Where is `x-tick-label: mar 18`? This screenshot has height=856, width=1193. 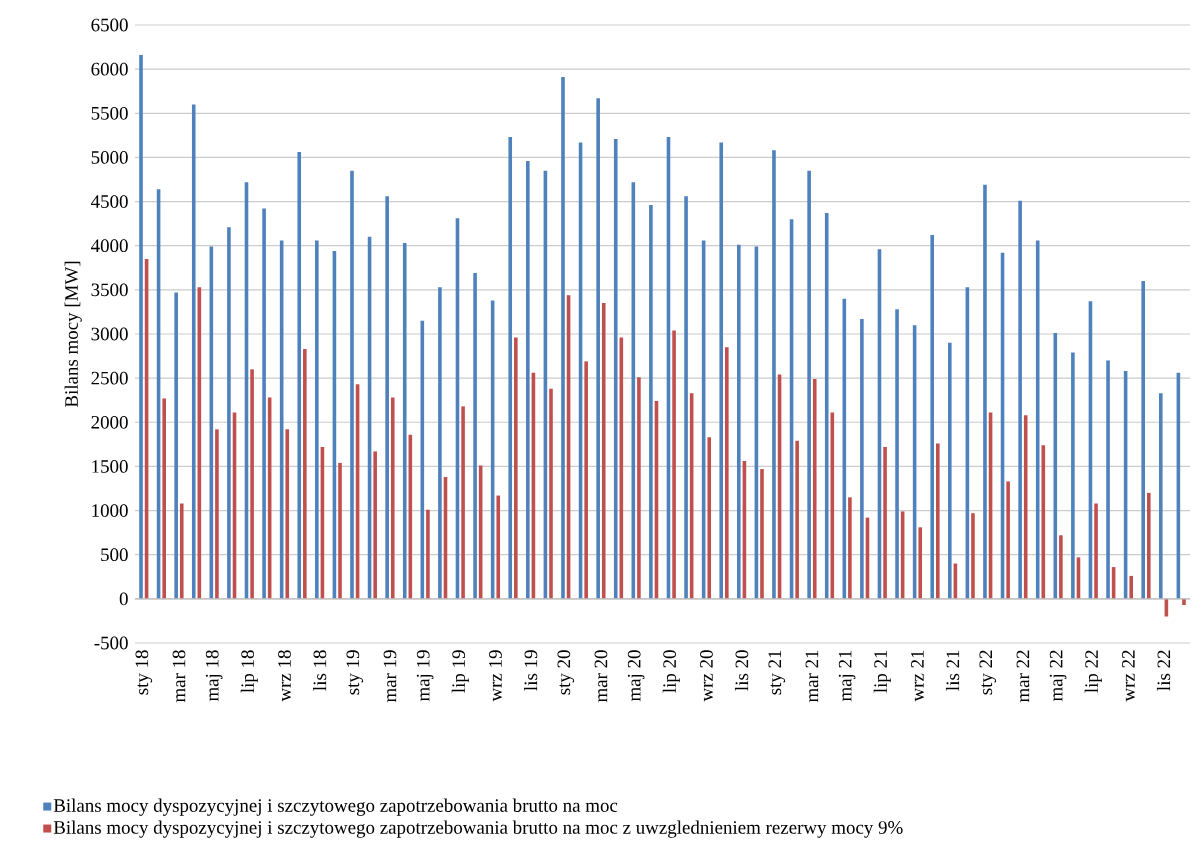 x-tick-label: mar 18 is located at coordinates (179, 676).